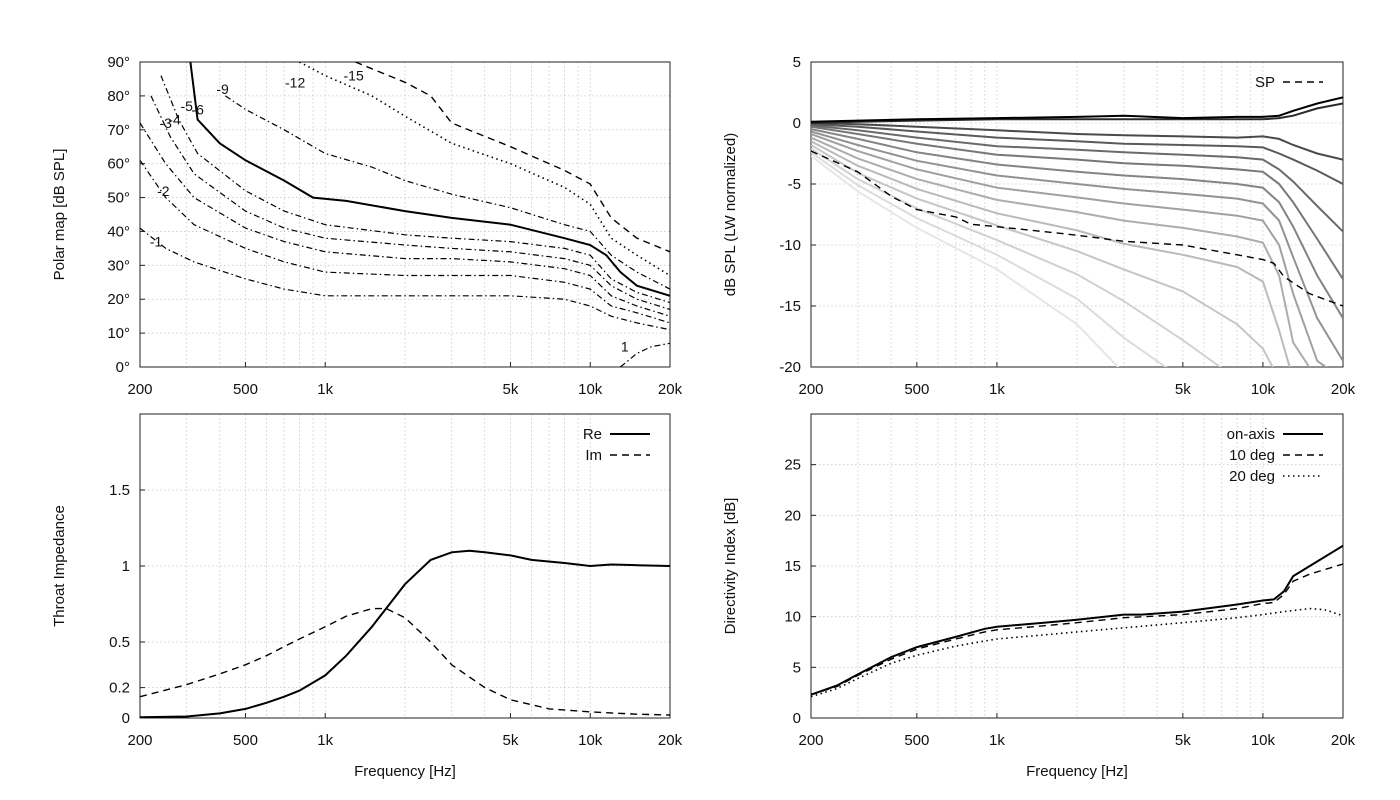 This screenshot has width=1400, height=800. Describe the element at coordinates (119, 688) in the screenshot. I see `y-tick-label: 0.2` at that location.